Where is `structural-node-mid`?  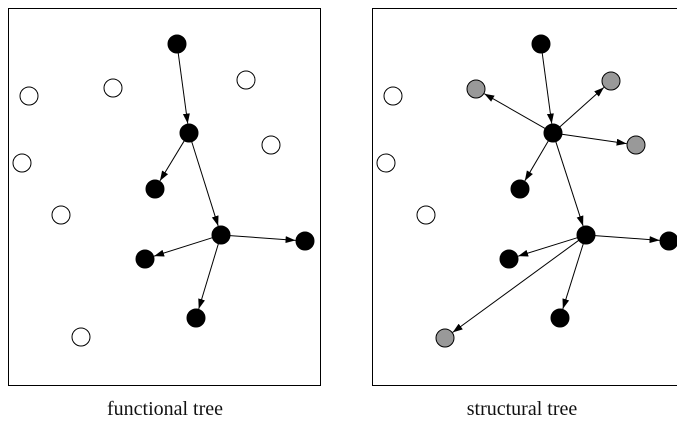
structural-node-mid is located at coordinates (553, 133).